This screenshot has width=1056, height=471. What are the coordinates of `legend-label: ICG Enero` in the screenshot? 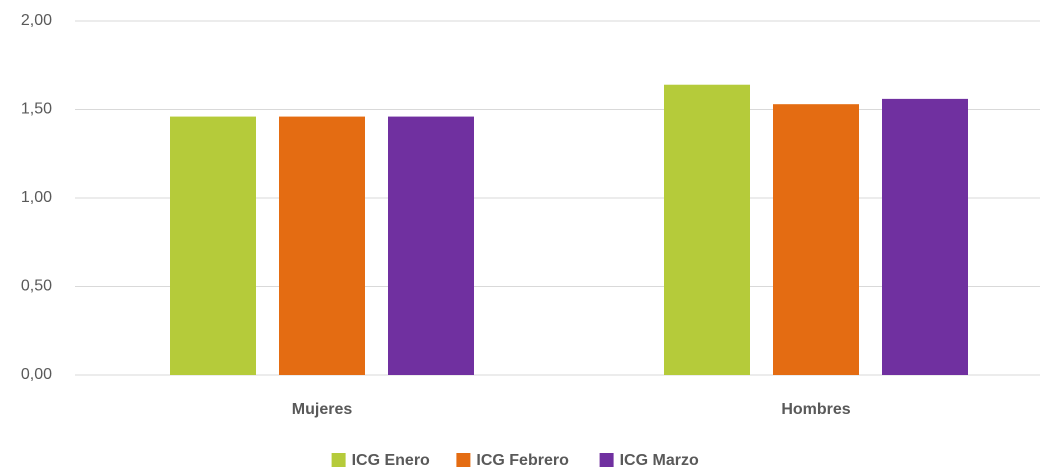 It's located at (391, 460).